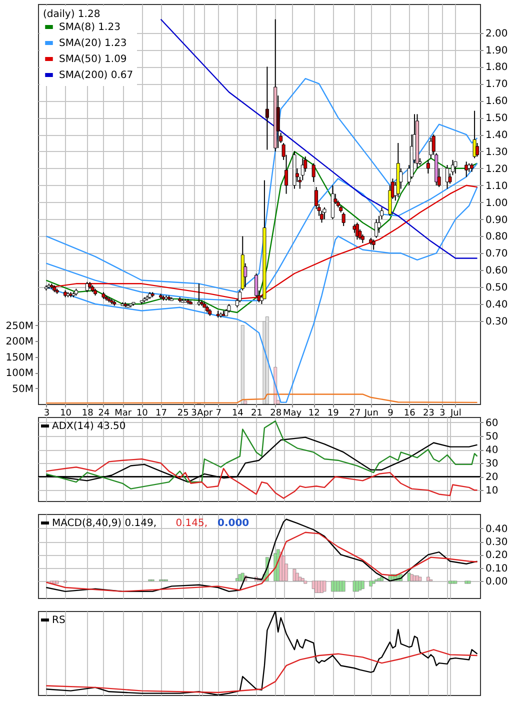  I want to click on x-tick-label: May, so click(292, 413).